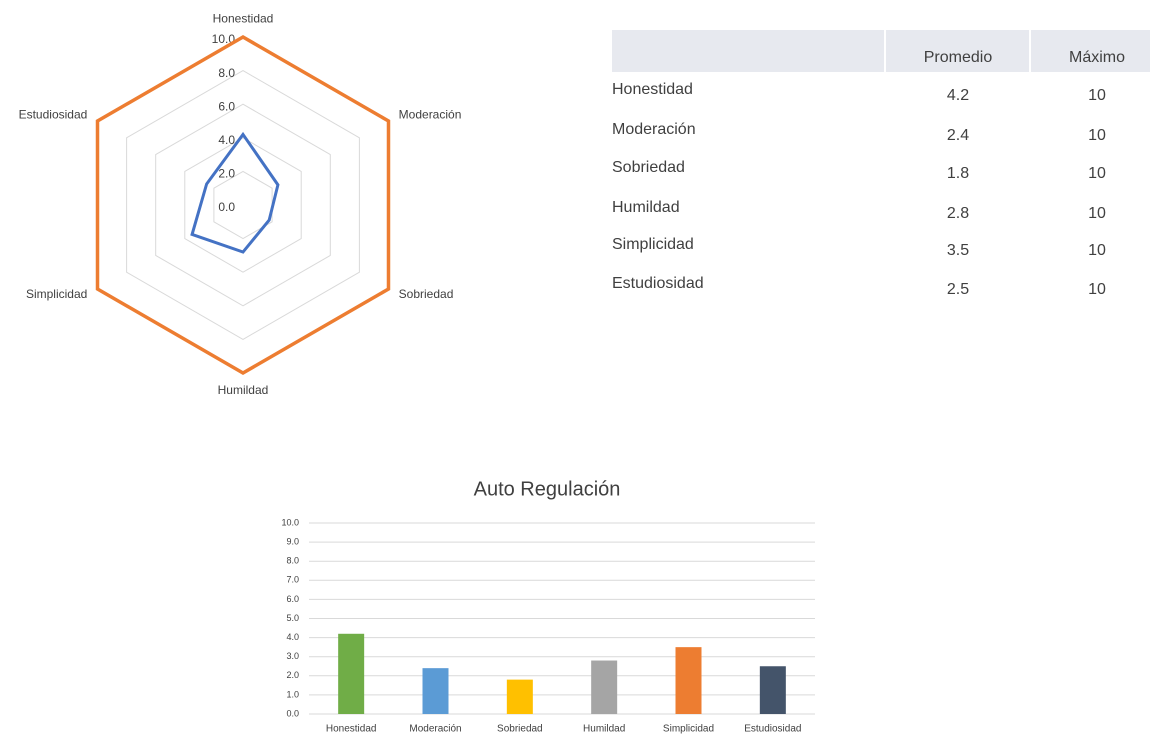 The height and width of the screenshot is (734, 1164). What do you see at coordinates (292, 561) in the screenshot?
I see `y-tick-label: 8.0` at bounding box center [292, 561].